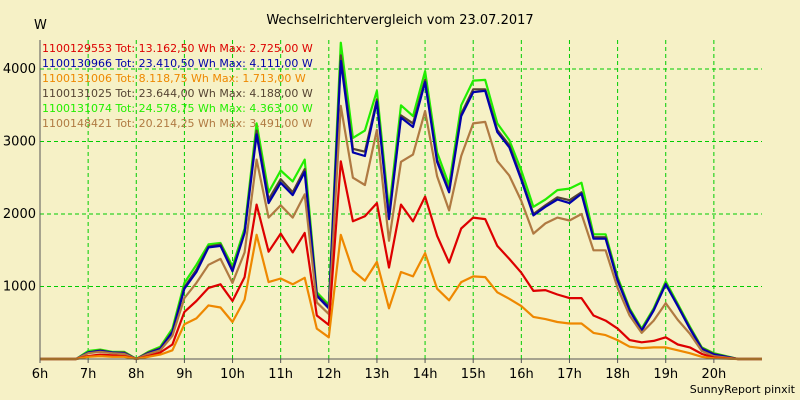 The height and width of the screenshot is (400, 800). What do you see at coordinates (399, 20) in the screenshot?
I see `chart-title: Wechselrichtervergleich vom 23.07.2017` at bounding box center [399, 20].